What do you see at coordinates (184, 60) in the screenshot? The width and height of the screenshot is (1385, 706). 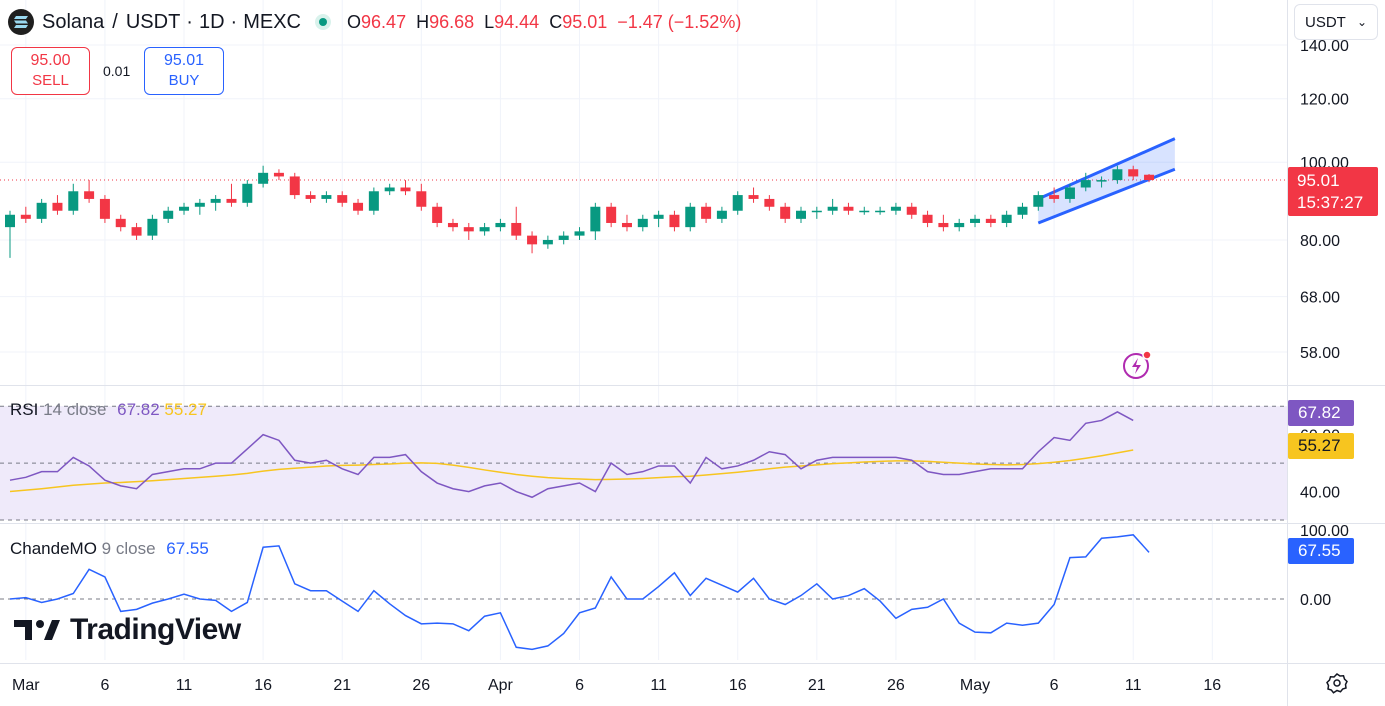 I see `buy-price: 95.01` at bounding box center [184, 60].